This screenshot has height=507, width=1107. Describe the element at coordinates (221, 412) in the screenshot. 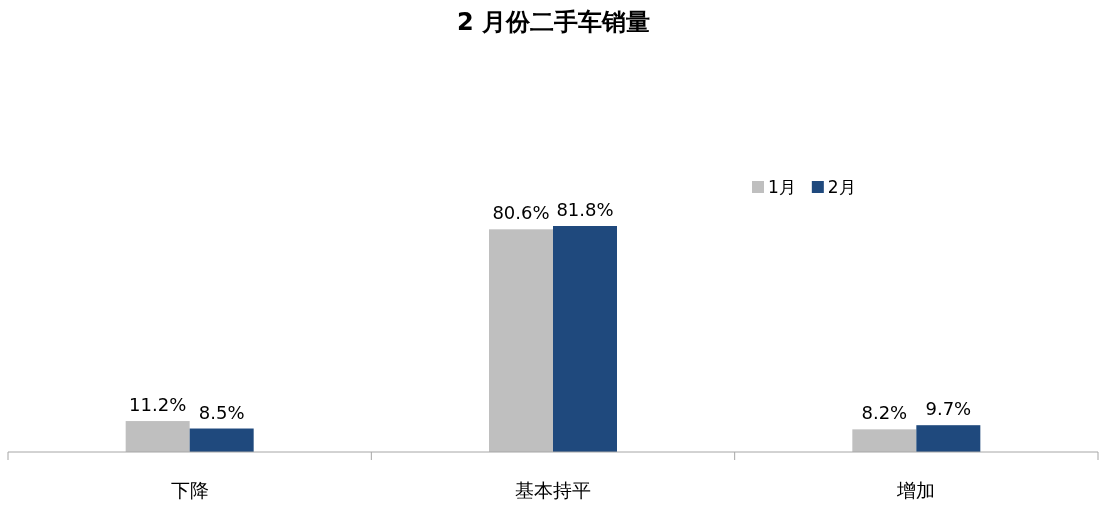

I see `data-label: 8.5%` at that location.